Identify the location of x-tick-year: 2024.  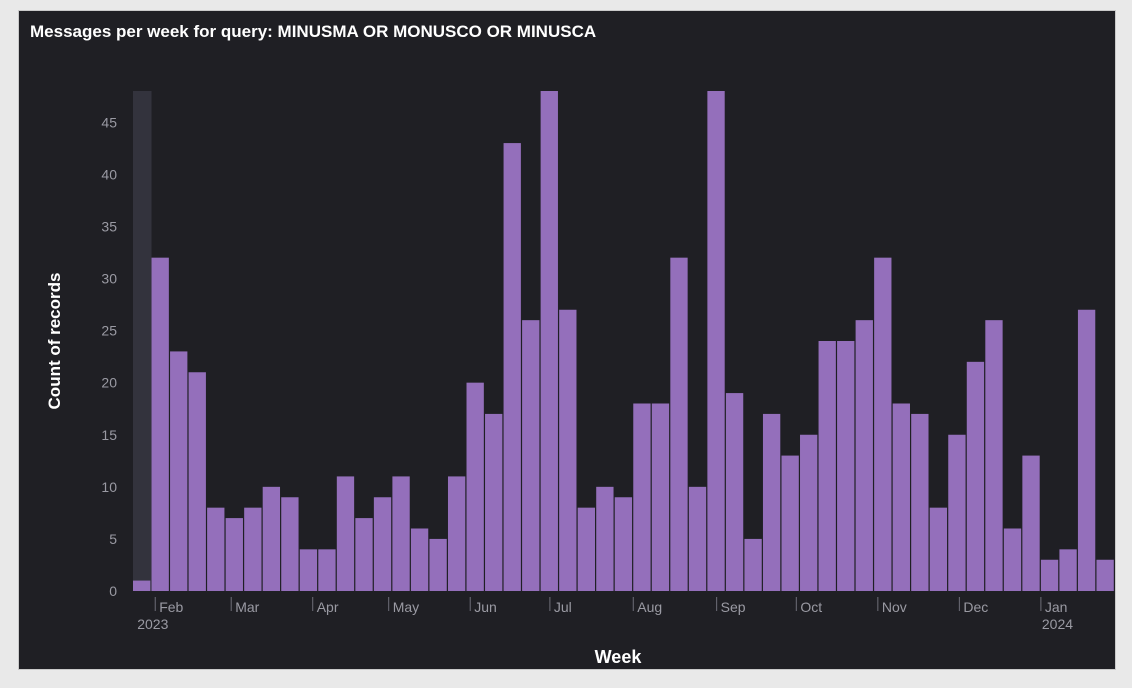
(1057, 624).